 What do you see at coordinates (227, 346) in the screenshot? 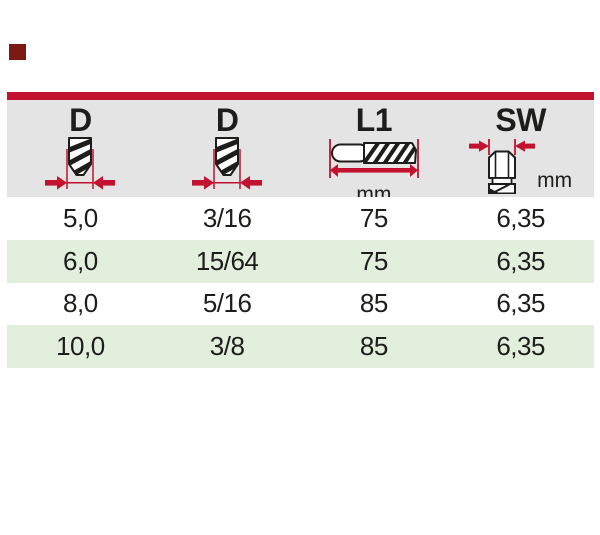
I see `cell-d-inch: 3/8` at bounding box center [227, 346].